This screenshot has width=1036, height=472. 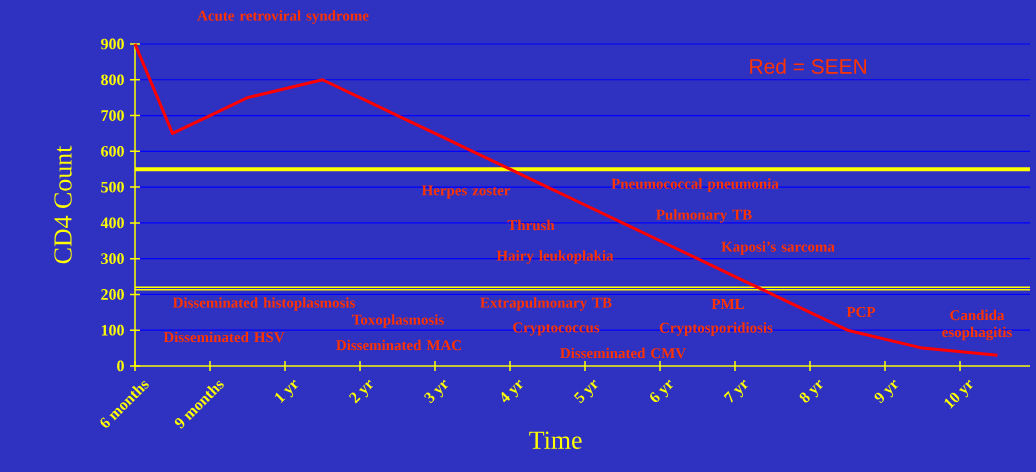 I want to click on x-tick-label: 4 yr, so click(x=512, y=391).